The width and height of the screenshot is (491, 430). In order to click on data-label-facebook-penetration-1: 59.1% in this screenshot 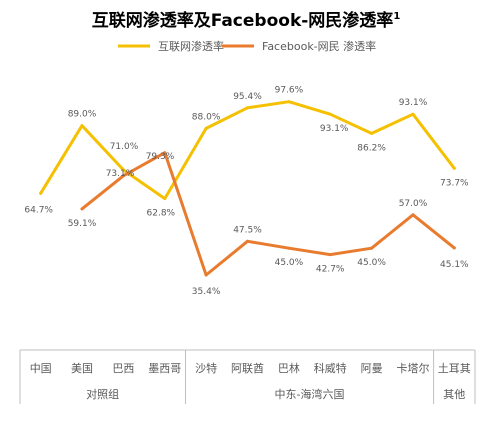, I will do `click(82, 224)`.